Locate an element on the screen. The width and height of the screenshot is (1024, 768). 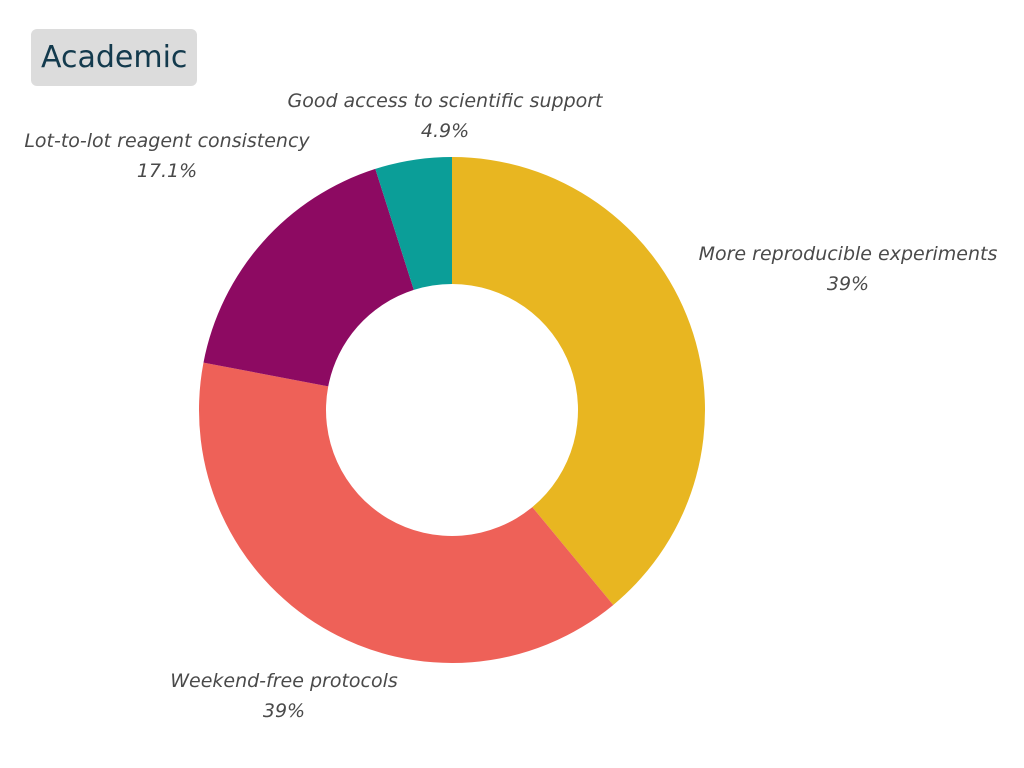
slice-value-lot-to-lot-reagent-consistency: 17.1% is located at coordinates (167, 171).